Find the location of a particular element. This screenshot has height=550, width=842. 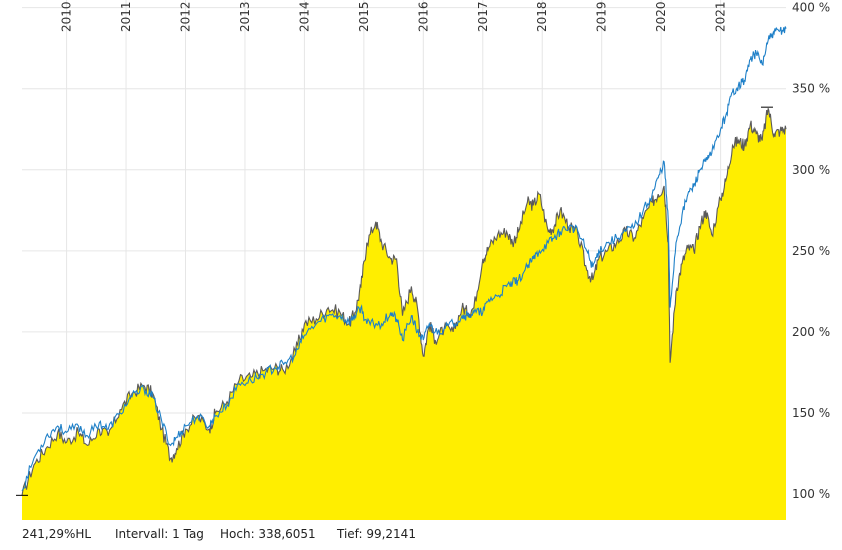

x-tick-label: 2013 is located at coordinates (245, 16).